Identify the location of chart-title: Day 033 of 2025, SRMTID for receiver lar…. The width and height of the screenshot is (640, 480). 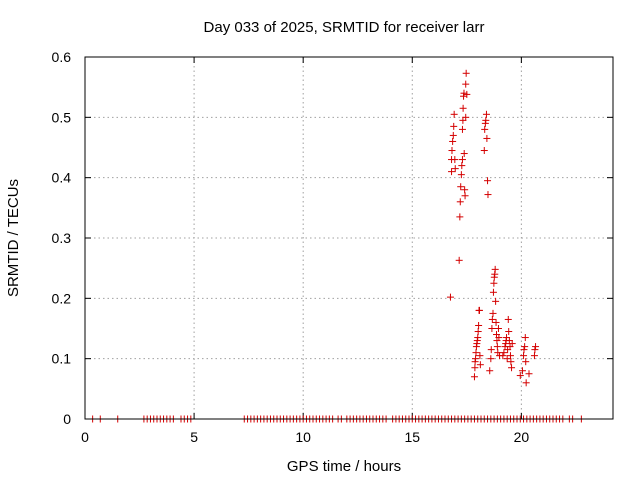
(344, 27).